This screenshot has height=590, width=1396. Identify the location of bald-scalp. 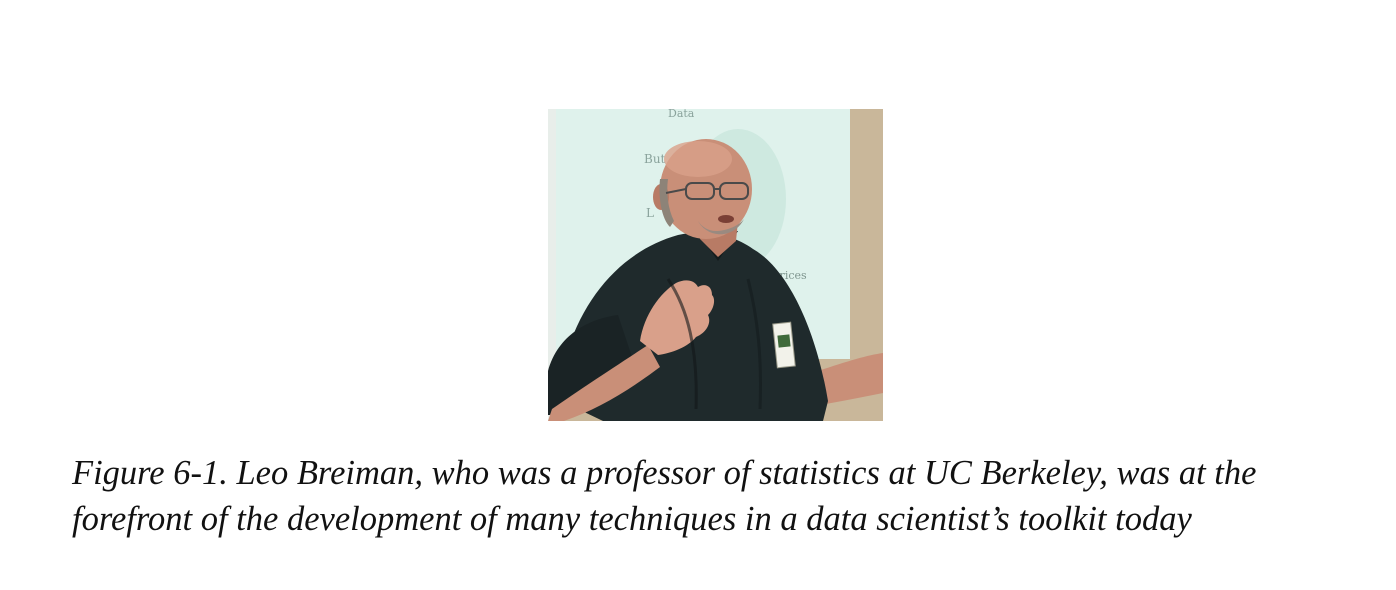
(698, 159).